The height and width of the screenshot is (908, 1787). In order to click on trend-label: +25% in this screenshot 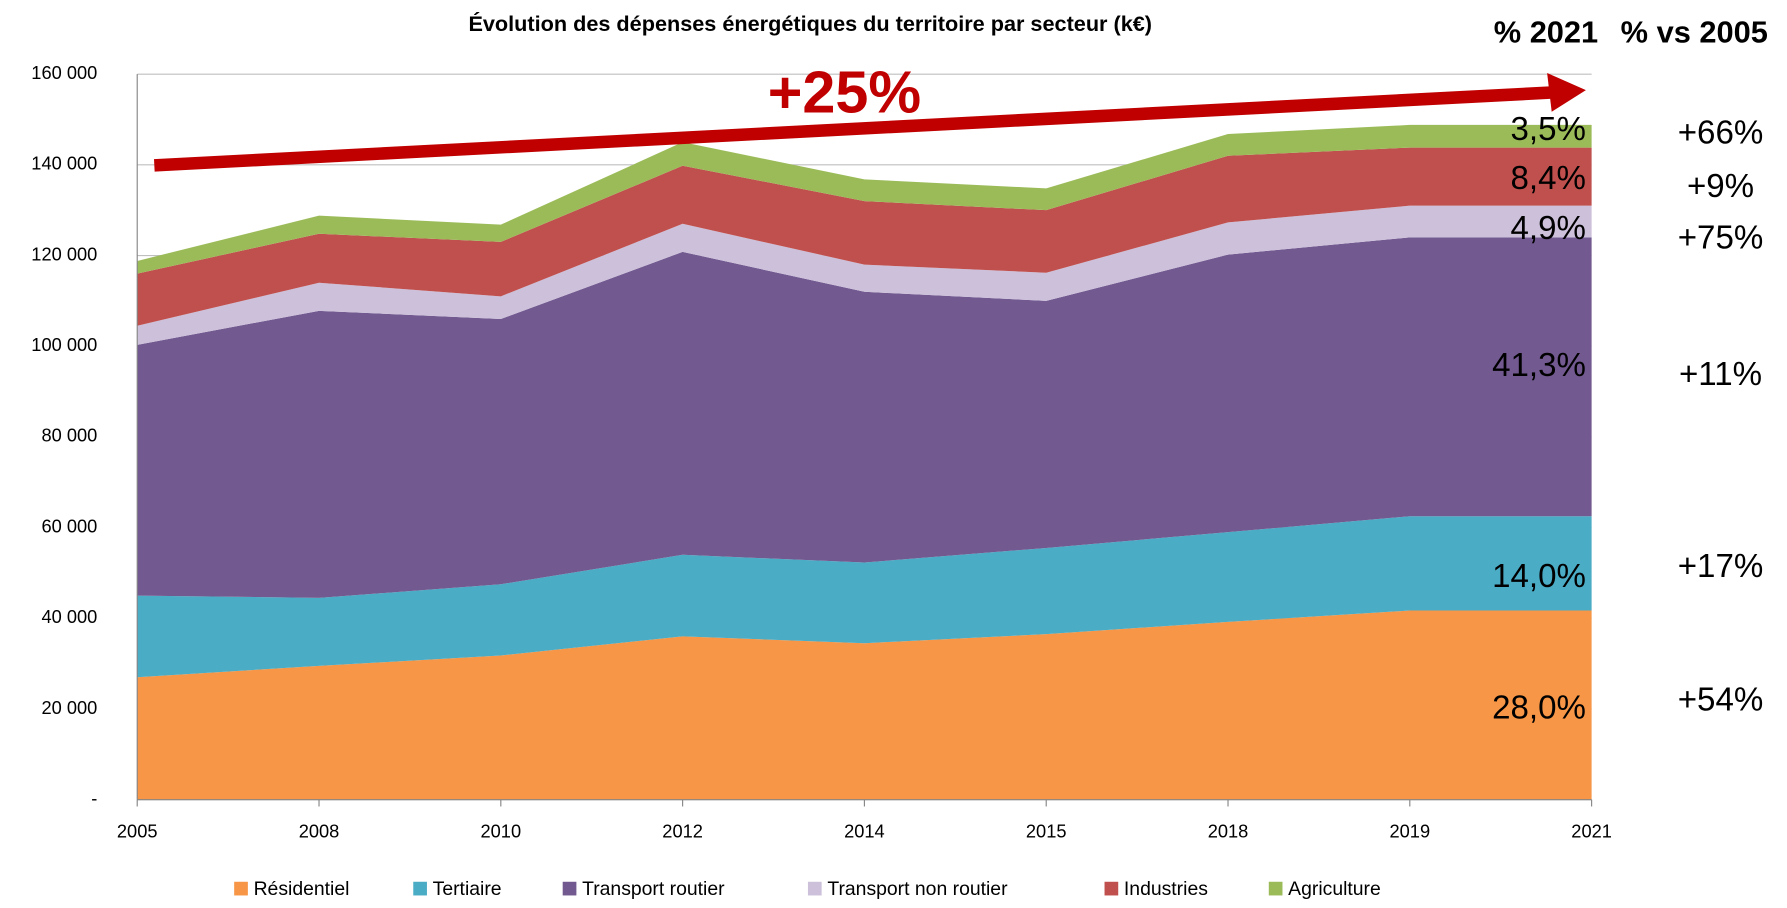, I will do `click(844, 92)`.